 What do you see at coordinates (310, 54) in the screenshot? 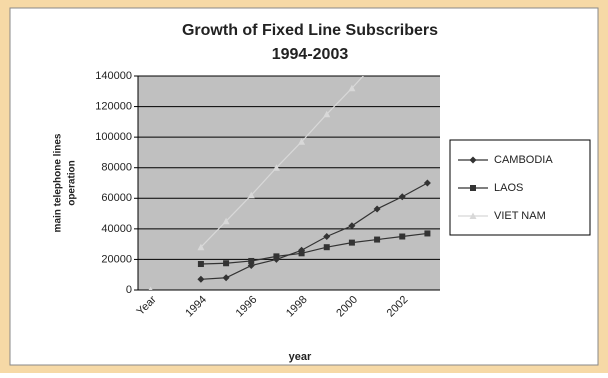
I see `chart-subtitle: 1994-2003` at bounding box center [310, 54].